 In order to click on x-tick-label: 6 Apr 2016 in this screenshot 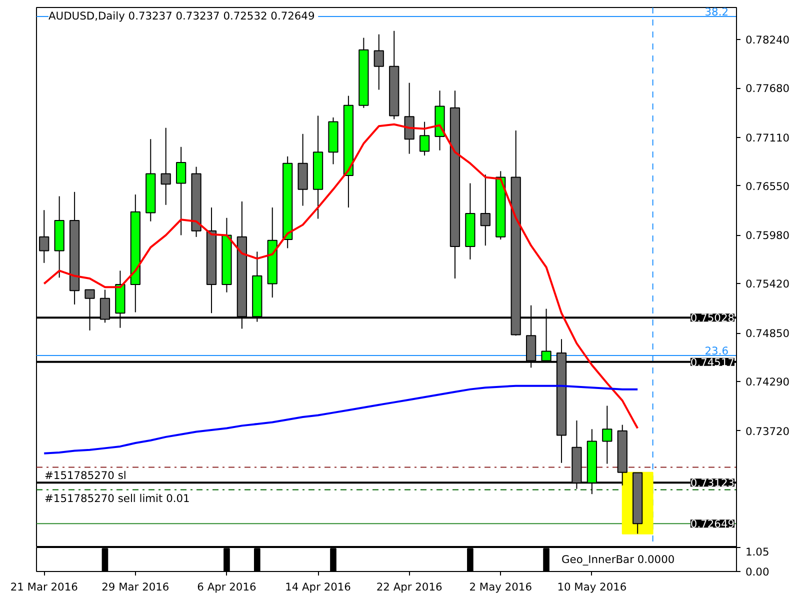, I will do `click(226, 587)`.